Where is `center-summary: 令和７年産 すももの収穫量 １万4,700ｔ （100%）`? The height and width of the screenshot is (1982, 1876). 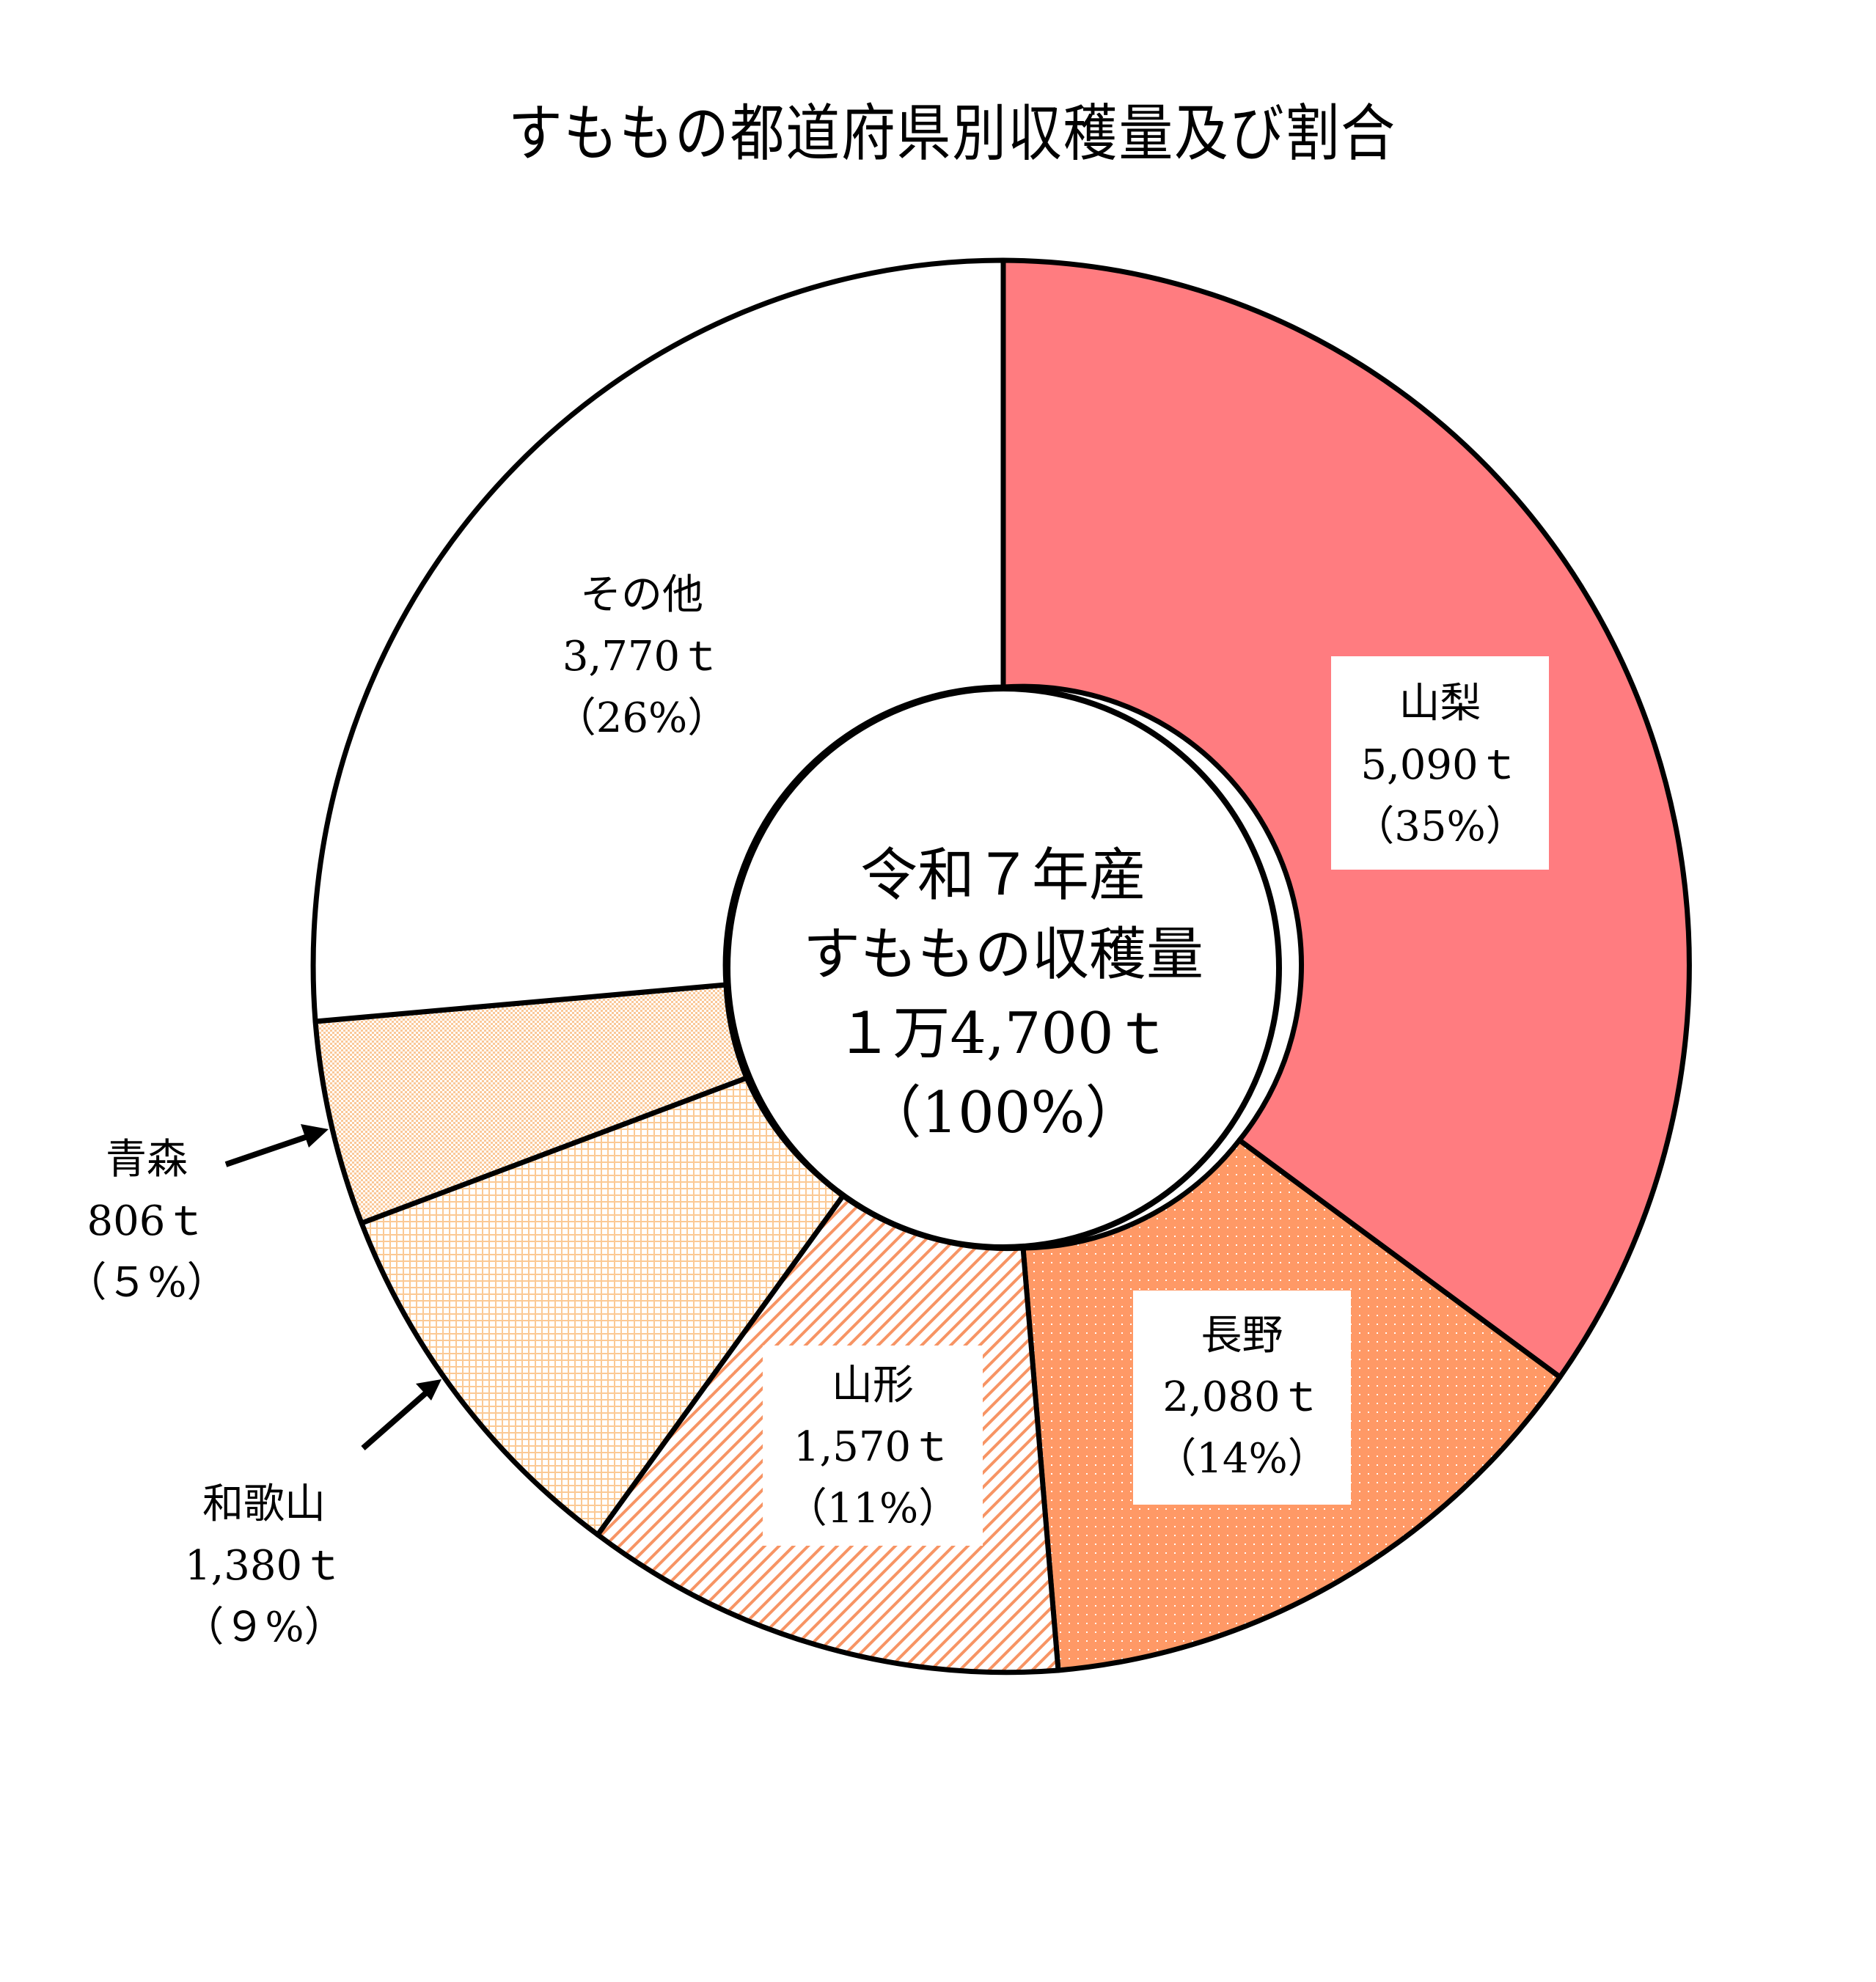
center-summary: 令和７年産 すももの収穫量 １万4,700ｔ （100%） is located at coordinates (1003, 994).